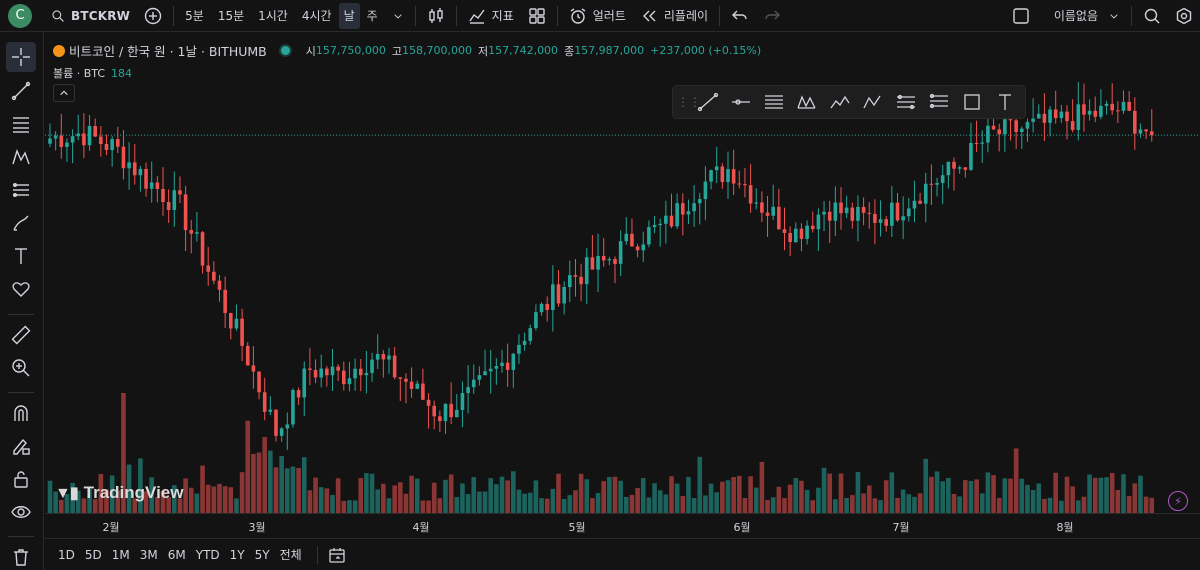  I want to click on ruler-tool, so click(21, 335).